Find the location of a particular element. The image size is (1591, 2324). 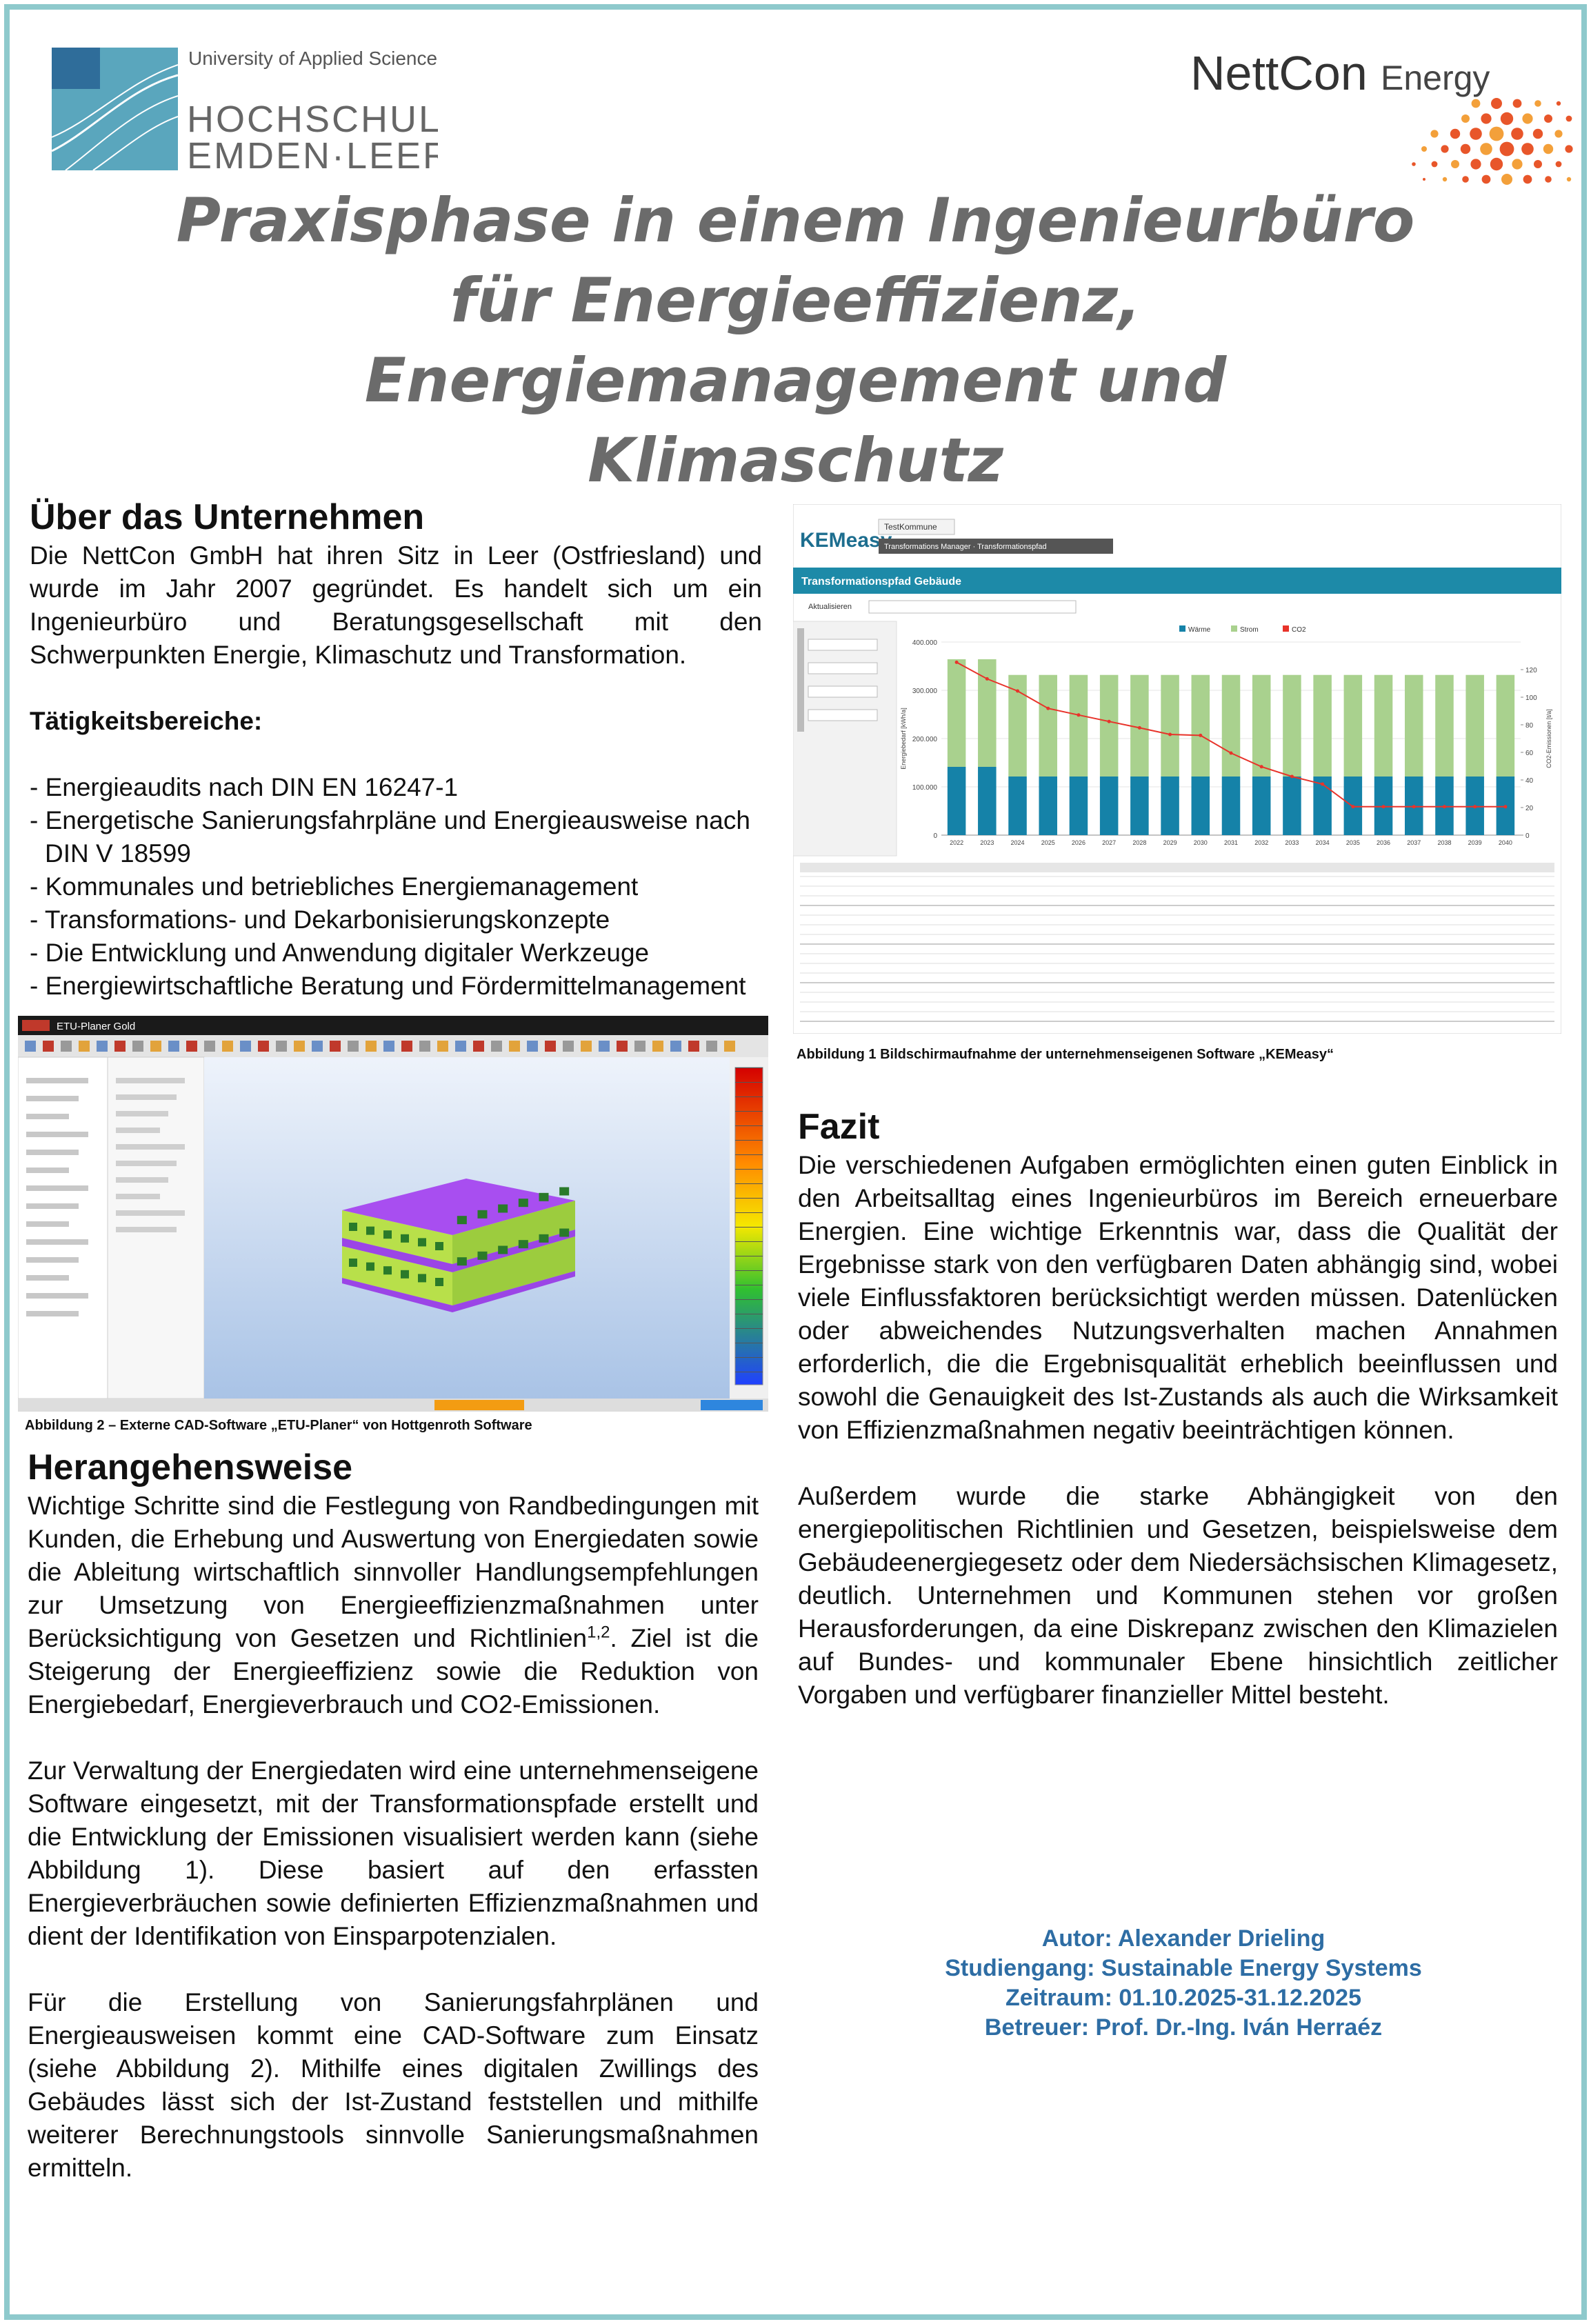

subheading: Tätigkeitsbereiche: is located at coordinates (146, 721).